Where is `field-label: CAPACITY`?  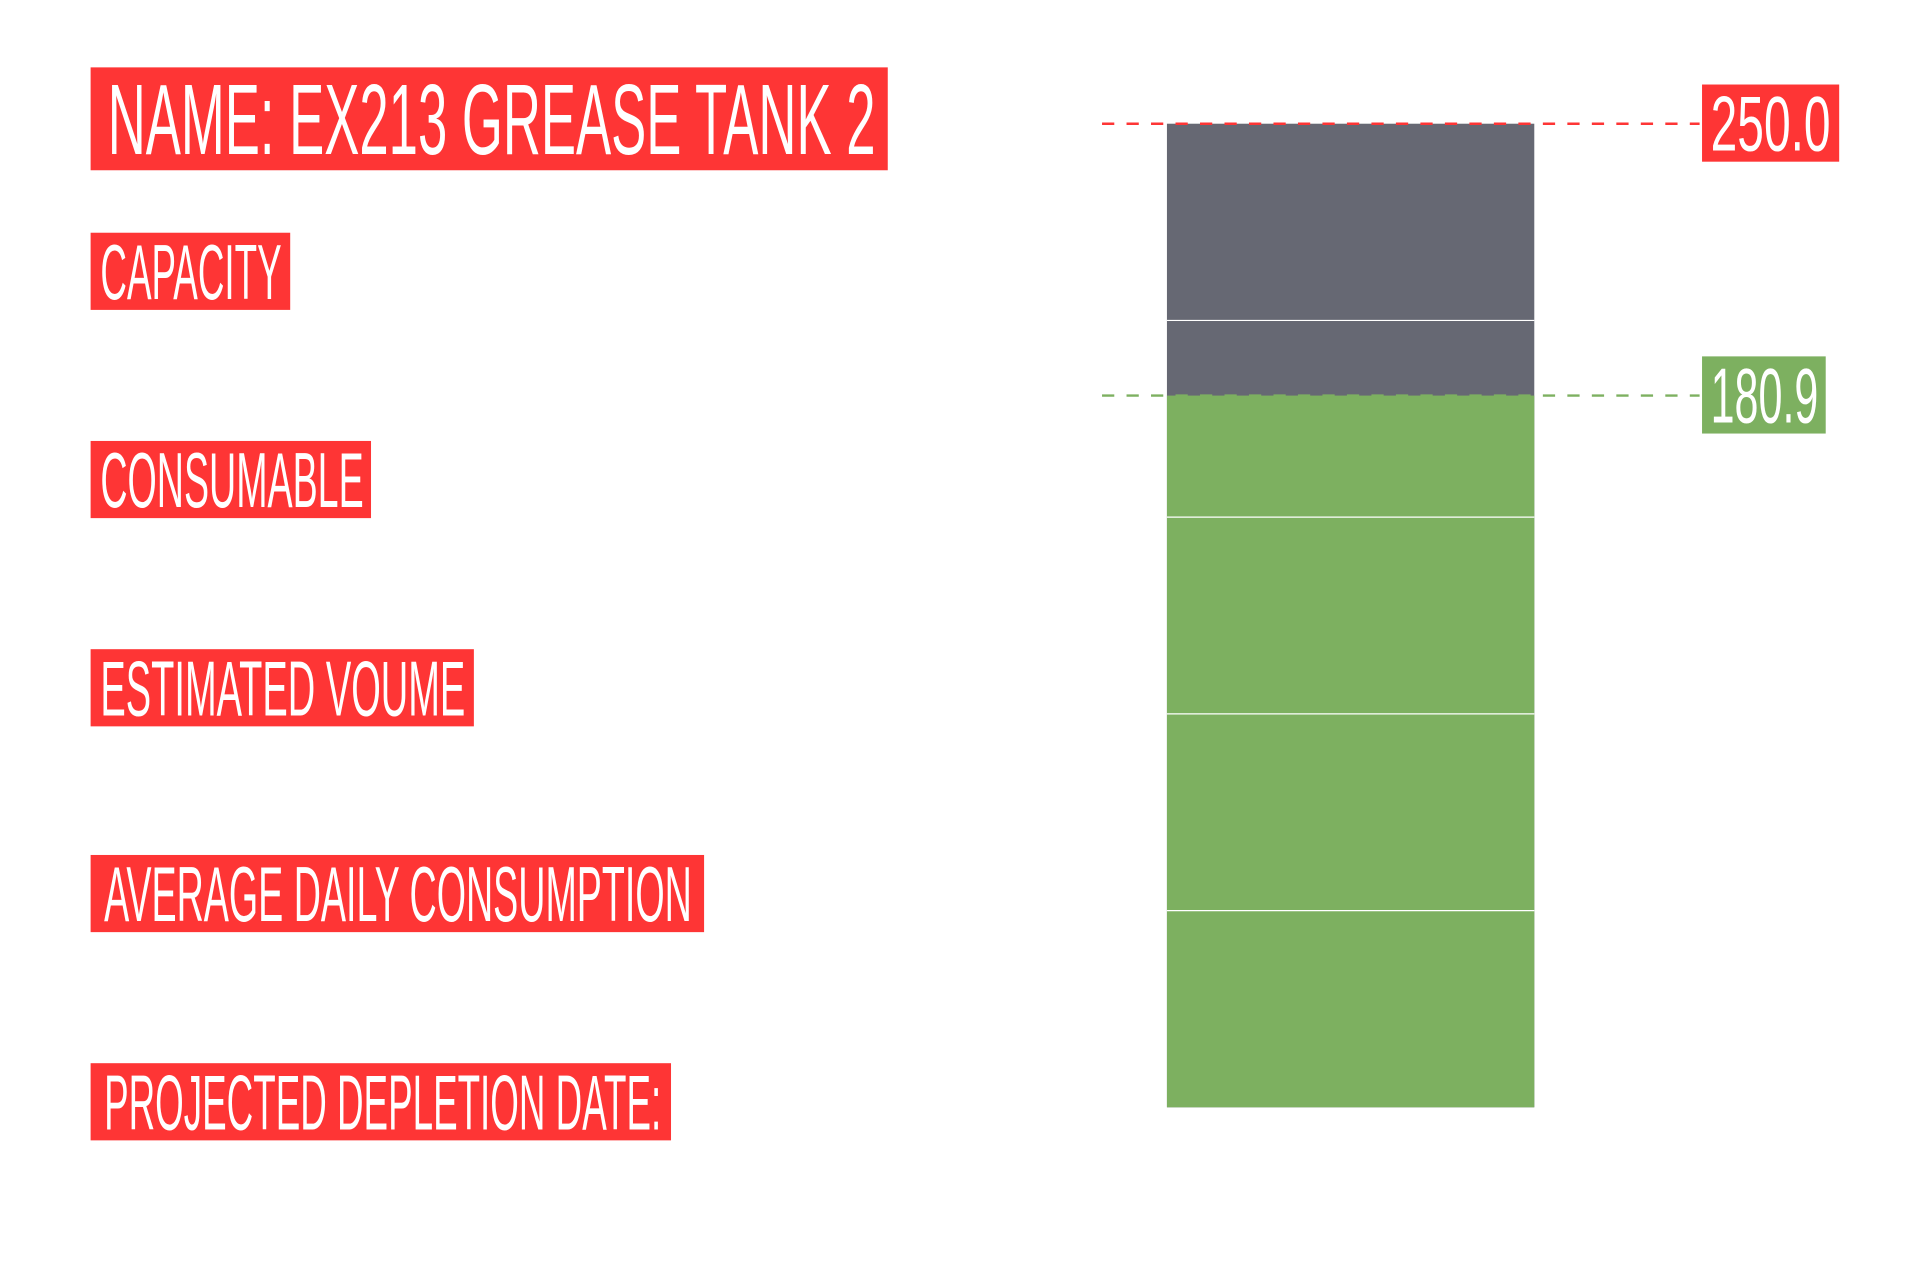 field-label: CAPACITY is located at coordinates (190, 272).